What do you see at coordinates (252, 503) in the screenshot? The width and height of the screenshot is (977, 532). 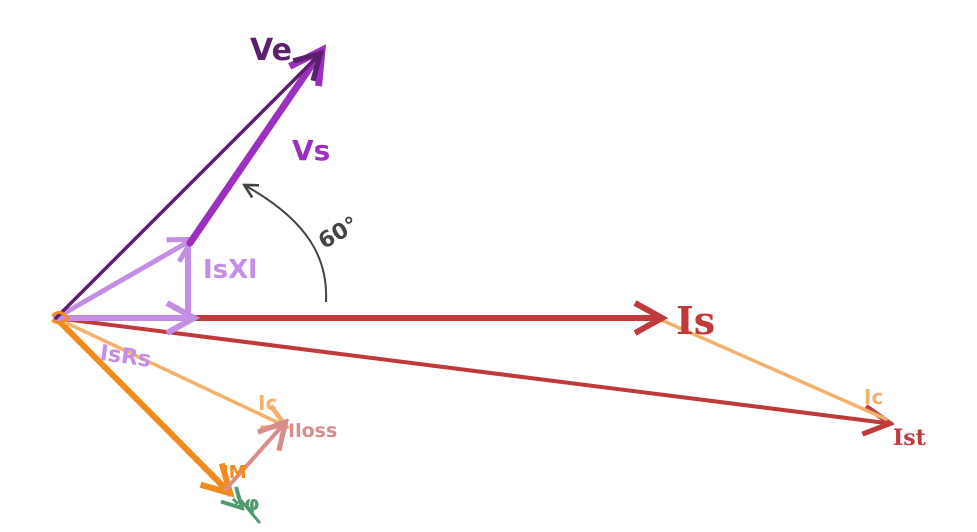 I see `phi-label: φ` at bounding box center [252, 503].